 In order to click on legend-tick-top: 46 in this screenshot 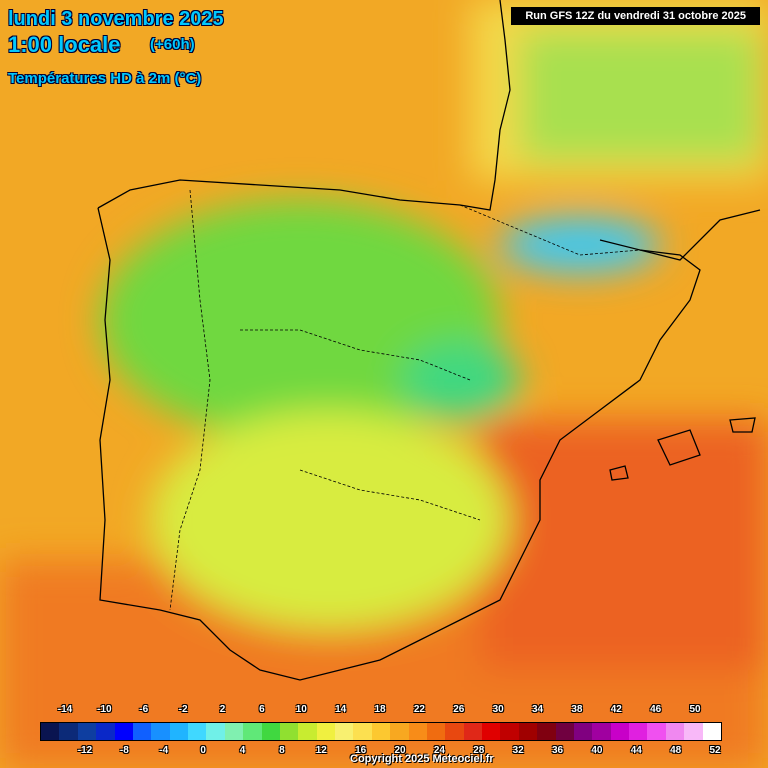, I will do `click(656, 709)`.